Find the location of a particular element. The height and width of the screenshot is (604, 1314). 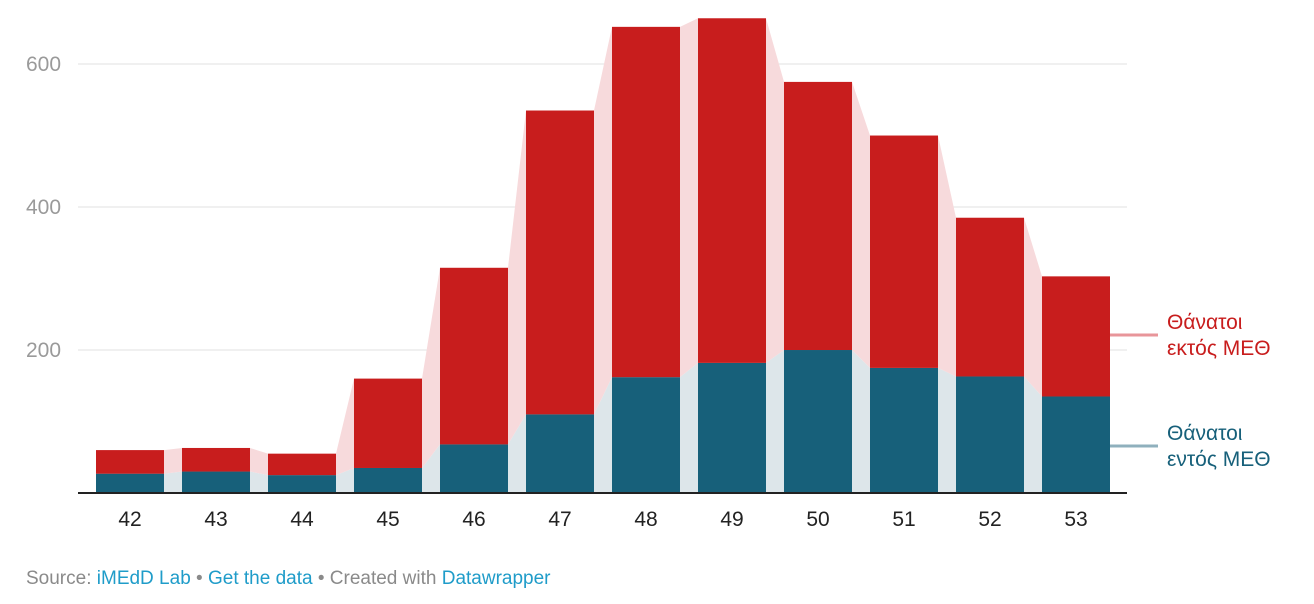

x-tick-label: 43 is located at coordinates (215, 519).